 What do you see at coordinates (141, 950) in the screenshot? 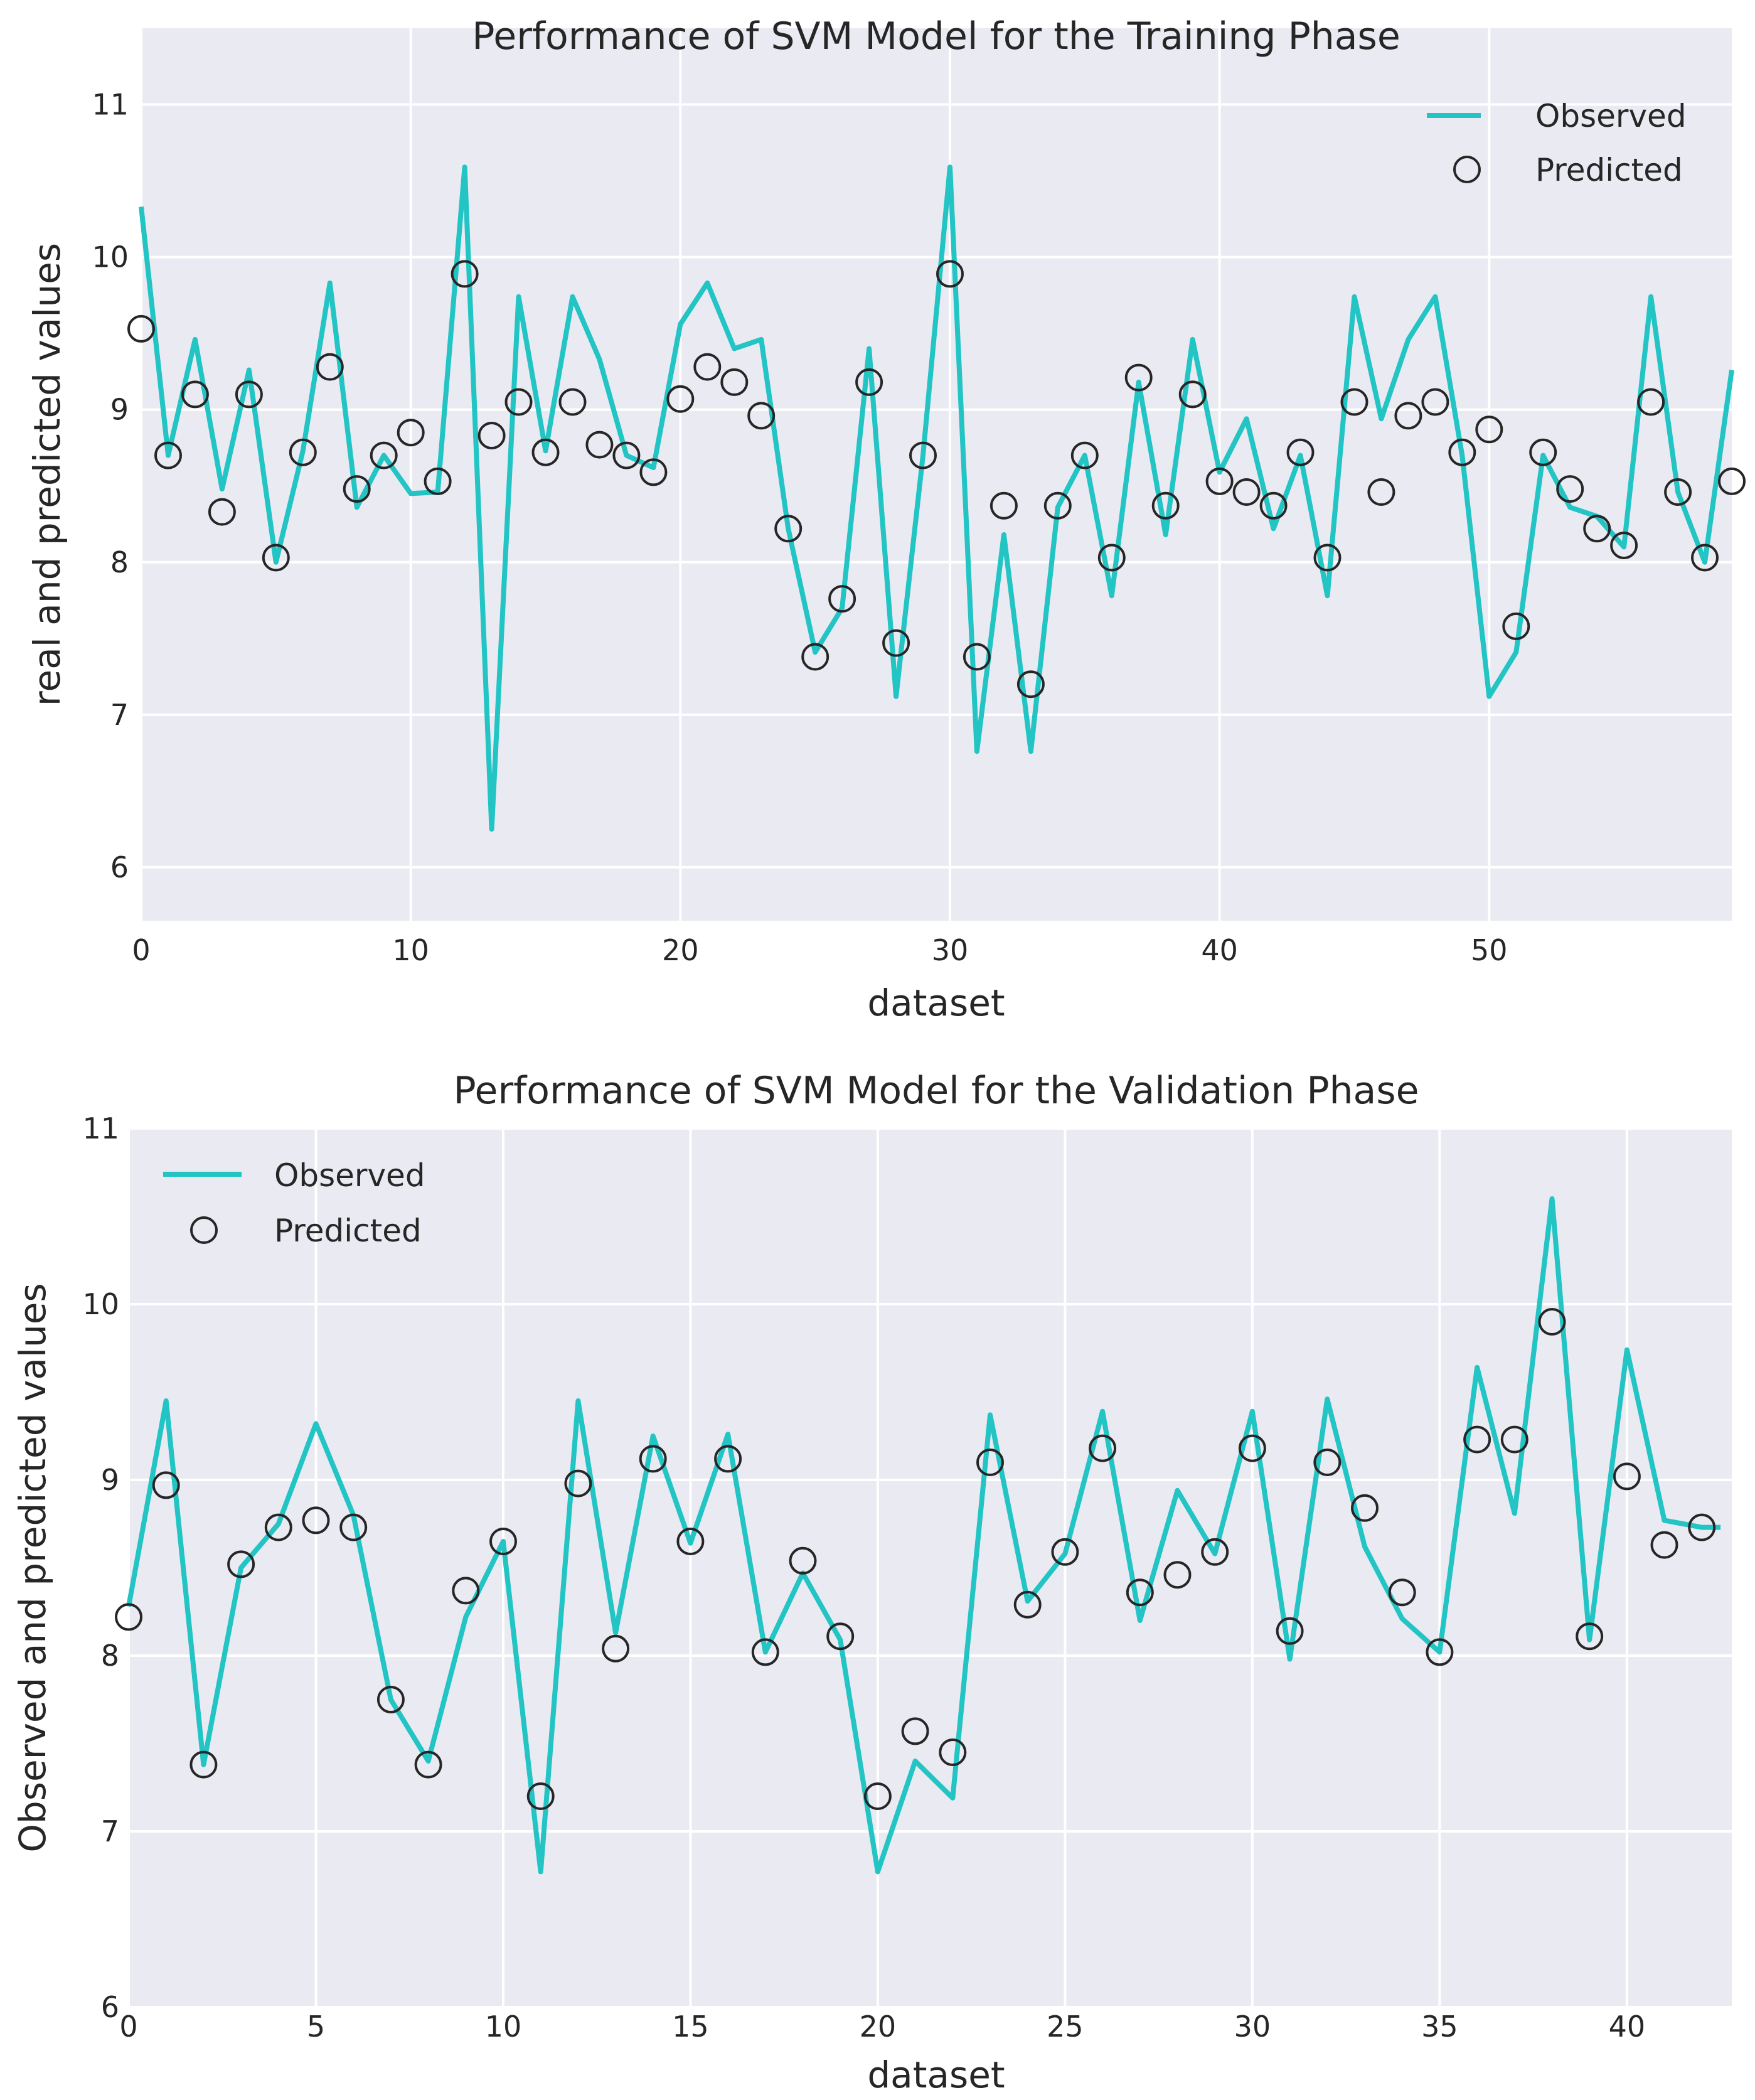
I see `training-x-tick-label: 0` at bounding box center [141, 950].